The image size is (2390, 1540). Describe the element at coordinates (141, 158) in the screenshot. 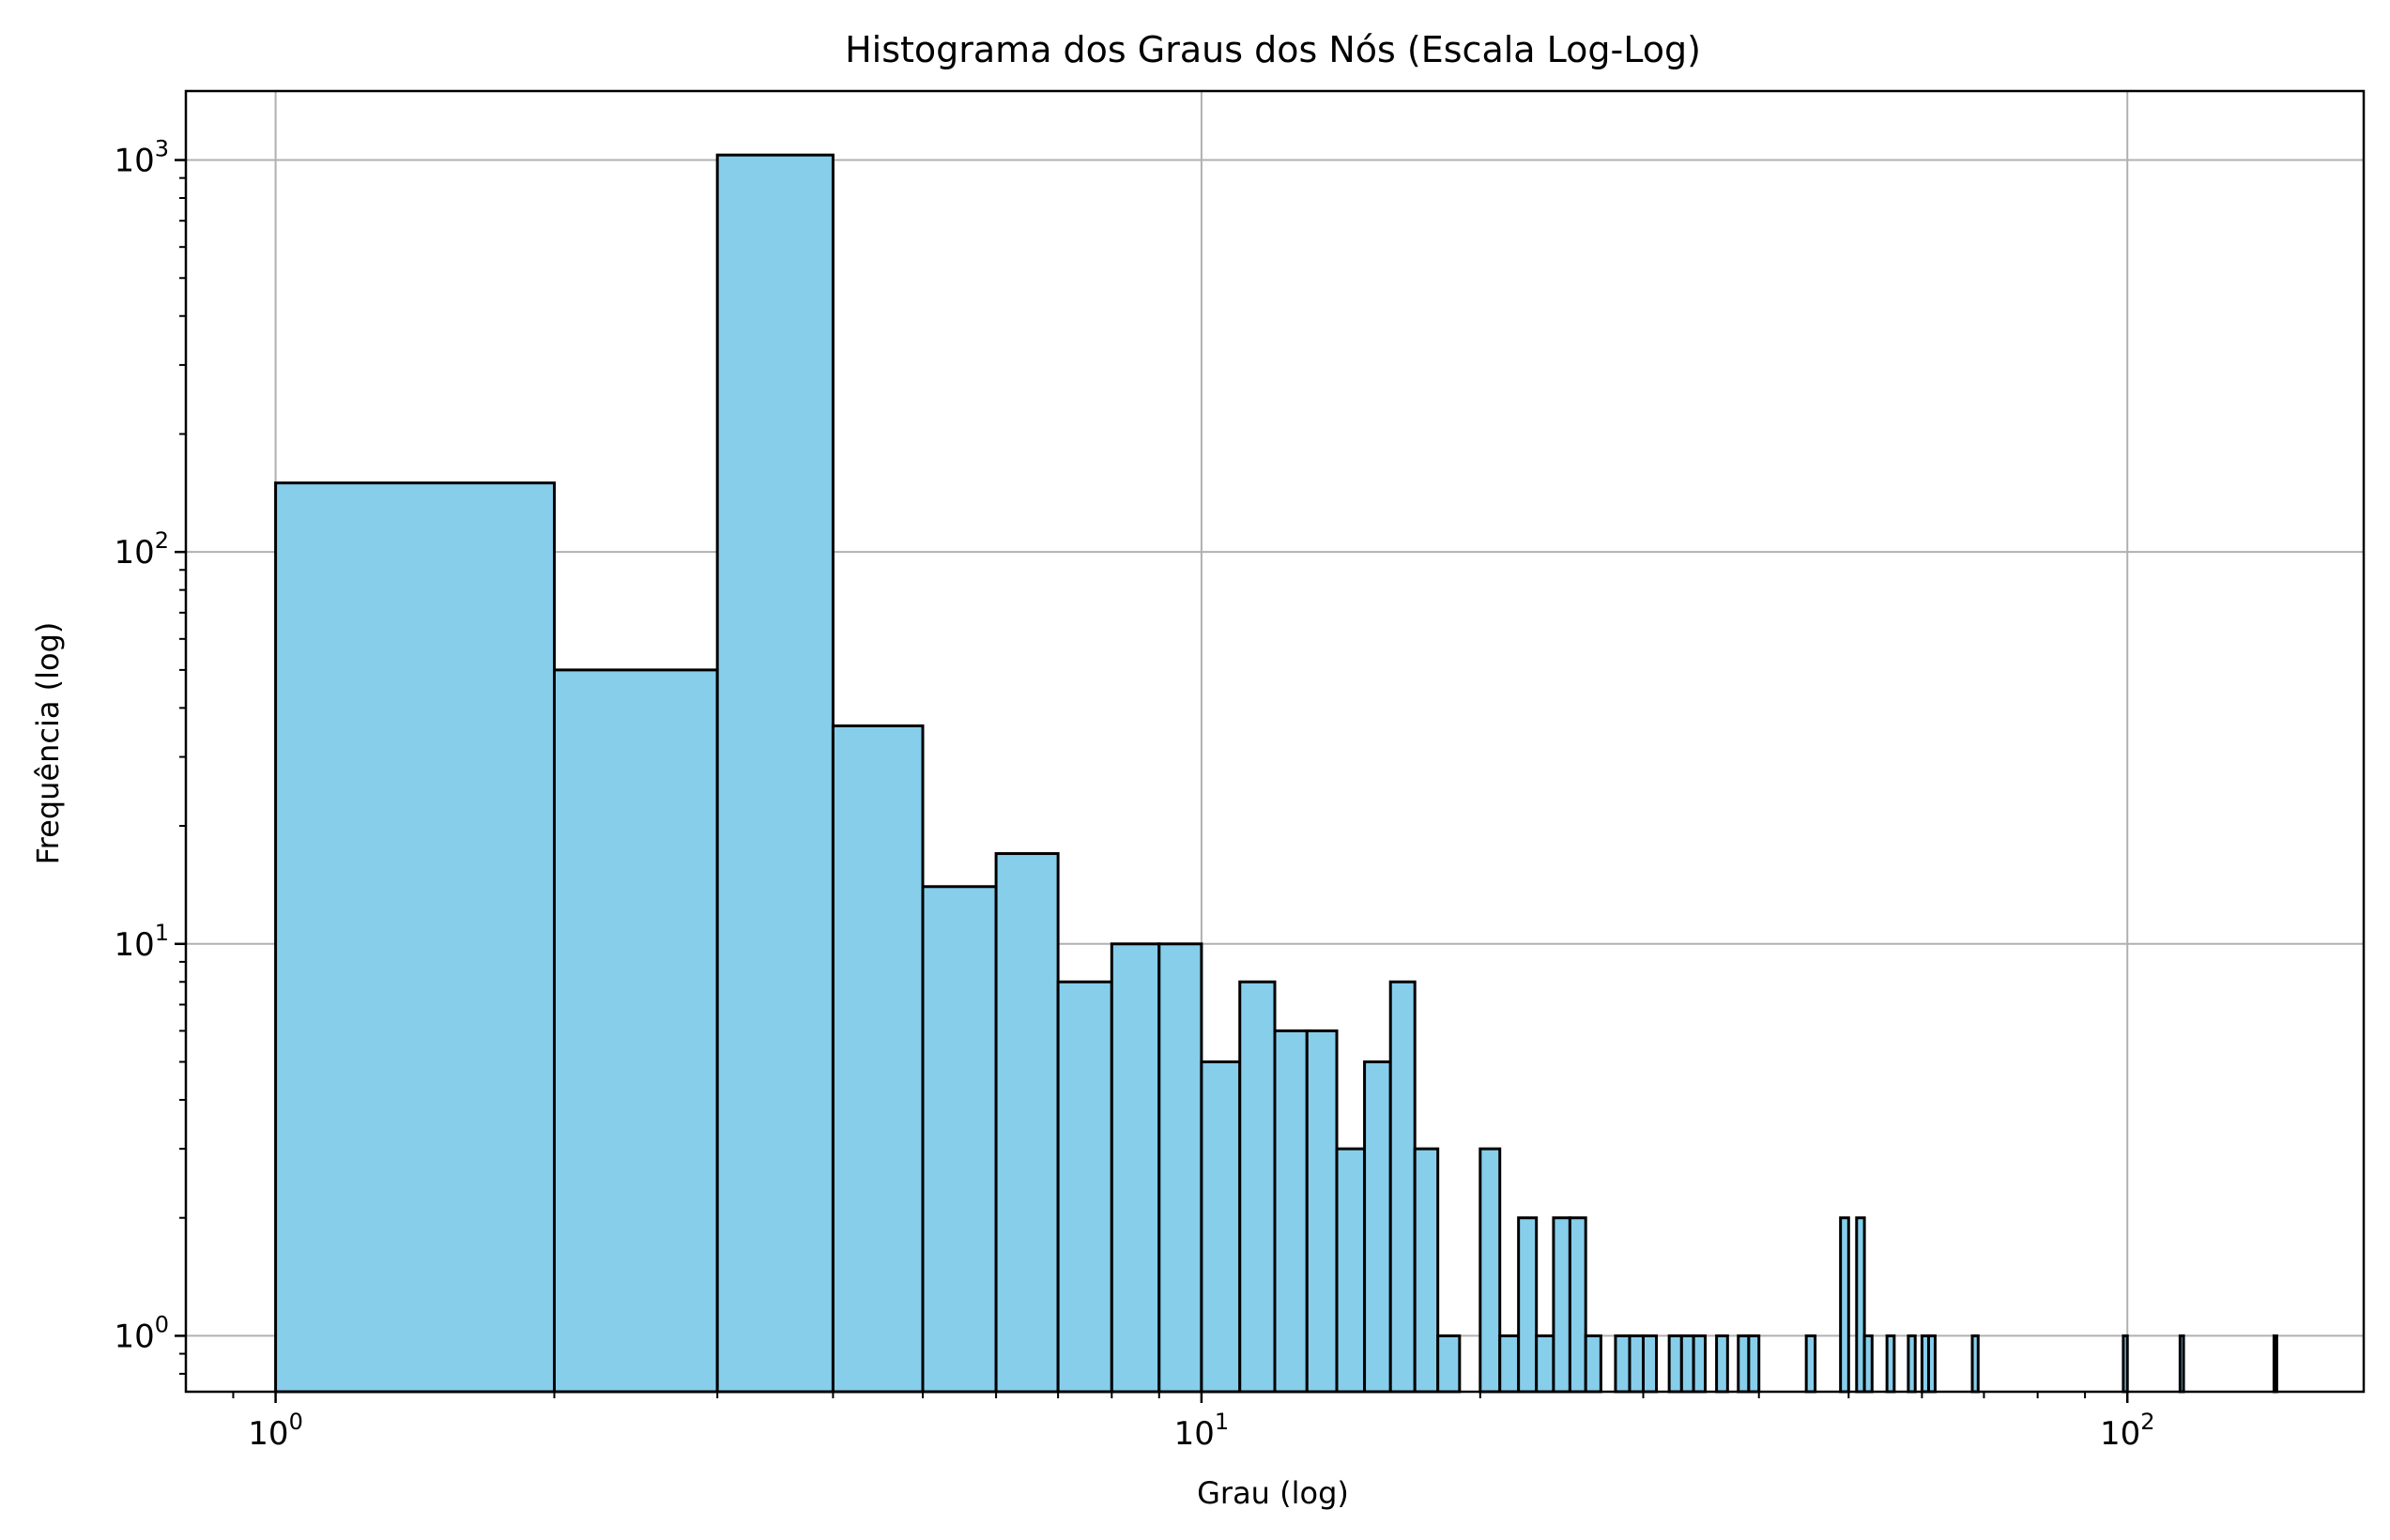

I see `y-tick-label: 10³` at that location.